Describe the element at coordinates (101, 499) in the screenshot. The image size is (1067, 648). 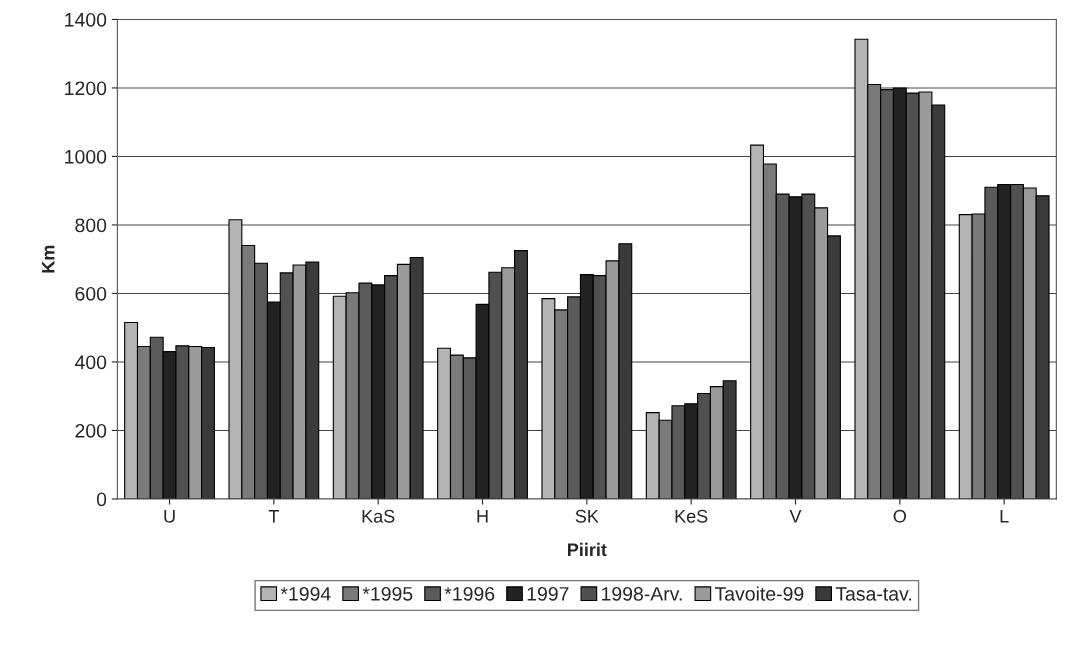
I see `y-tick-label: 0` at that location.